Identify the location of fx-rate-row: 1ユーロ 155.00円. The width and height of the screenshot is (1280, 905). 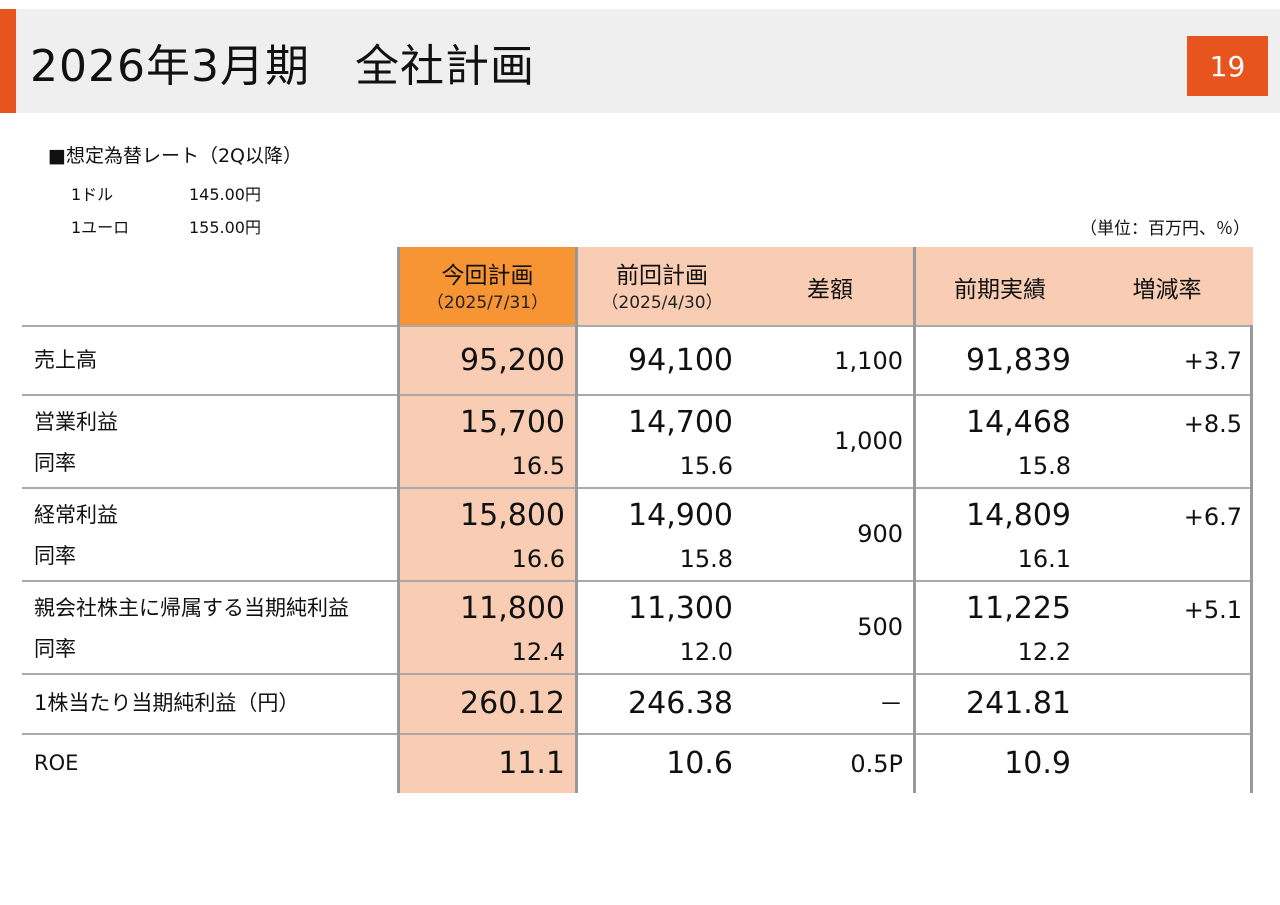
(166, 226).